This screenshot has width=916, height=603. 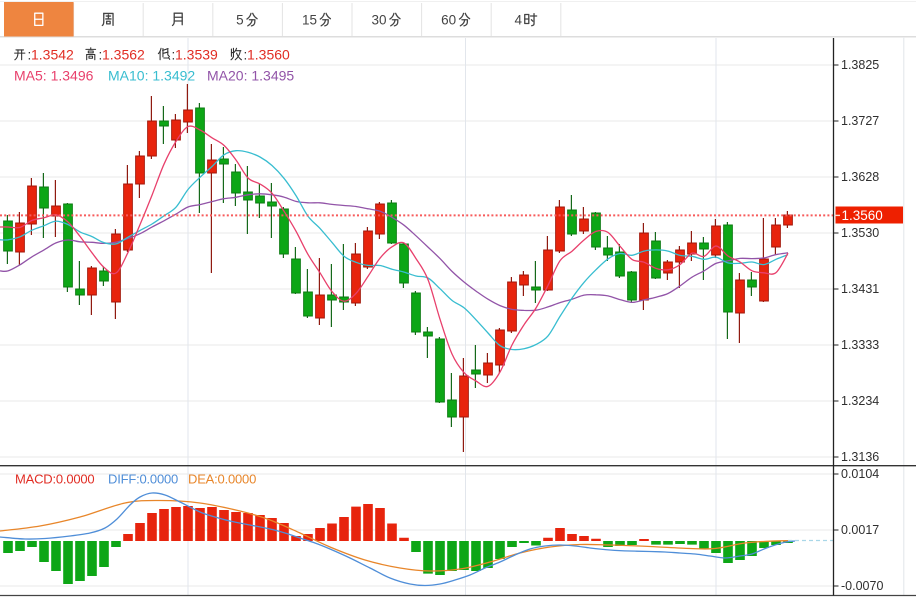 I want to click on svg-text: 1.3562, so click(x=123, y=54).